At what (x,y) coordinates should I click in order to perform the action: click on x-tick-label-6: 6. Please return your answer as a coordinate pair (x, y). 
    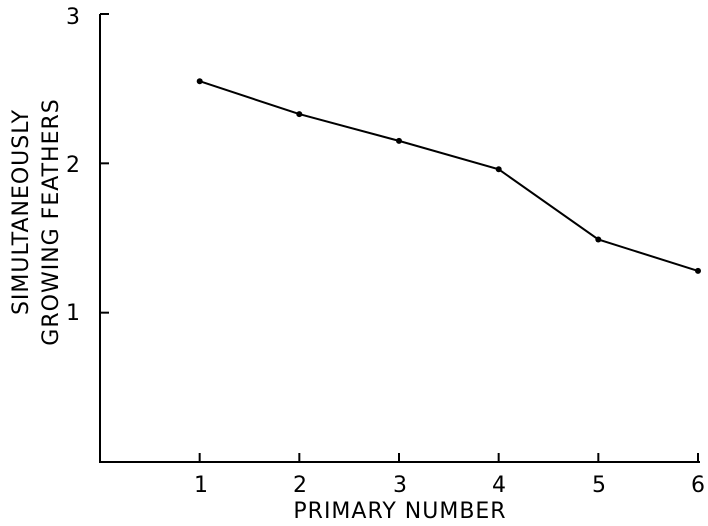
    Looking at the image, I should click on (698, 485).